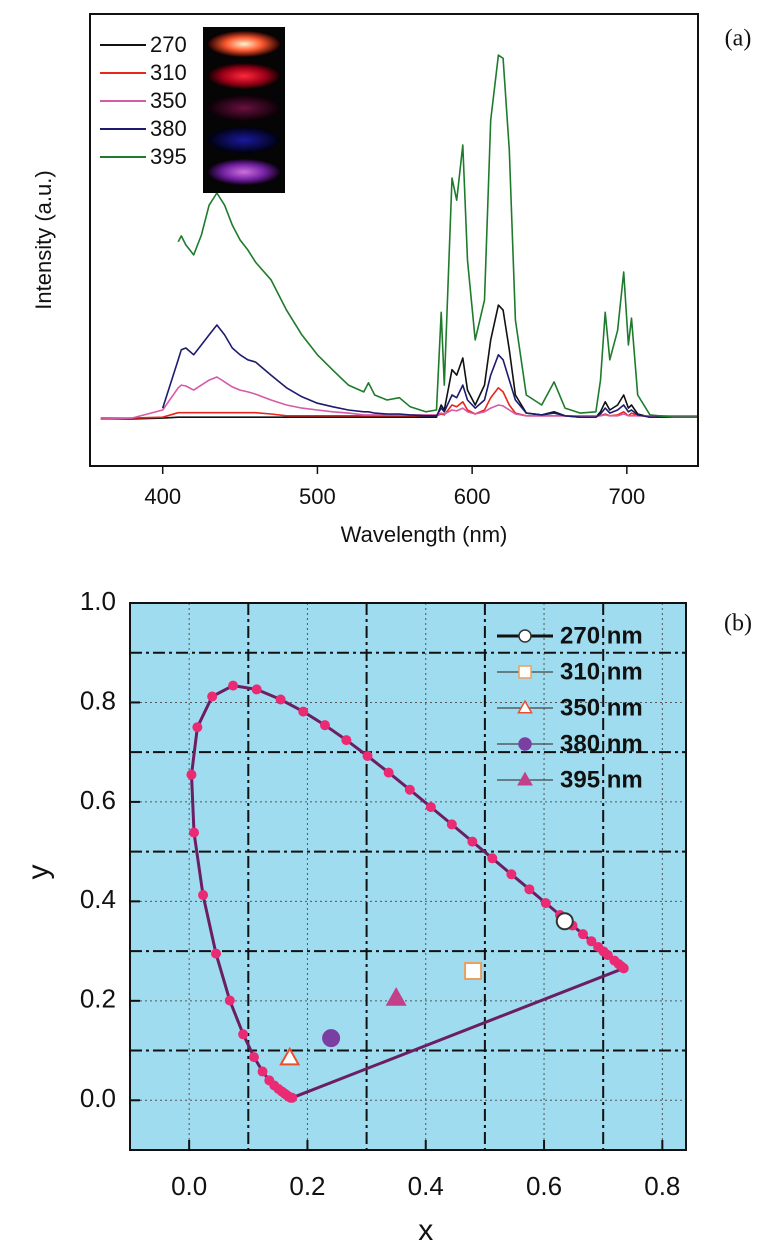  Describe the element at coordinates (189, 1186) in the screenshot. I see `x-tick-label: 0.0` at that location.